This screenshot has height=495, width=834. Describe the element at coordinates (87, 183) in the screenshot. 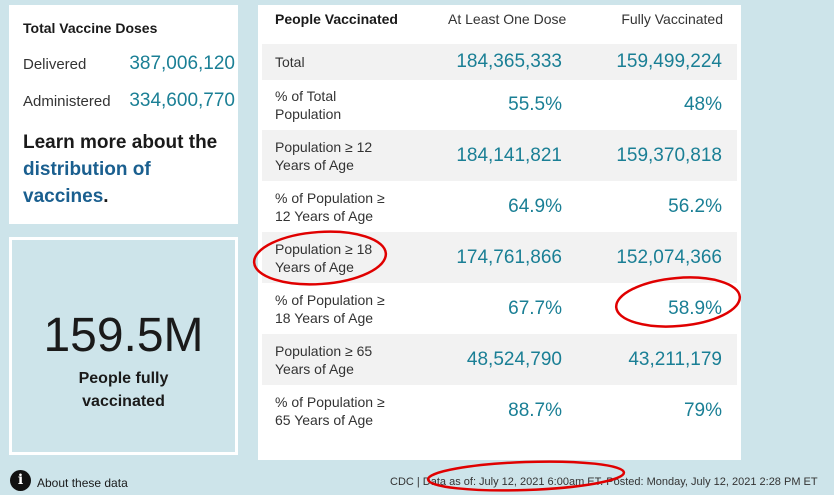

I see `distribution-link: distribution of vaccines` at that location.